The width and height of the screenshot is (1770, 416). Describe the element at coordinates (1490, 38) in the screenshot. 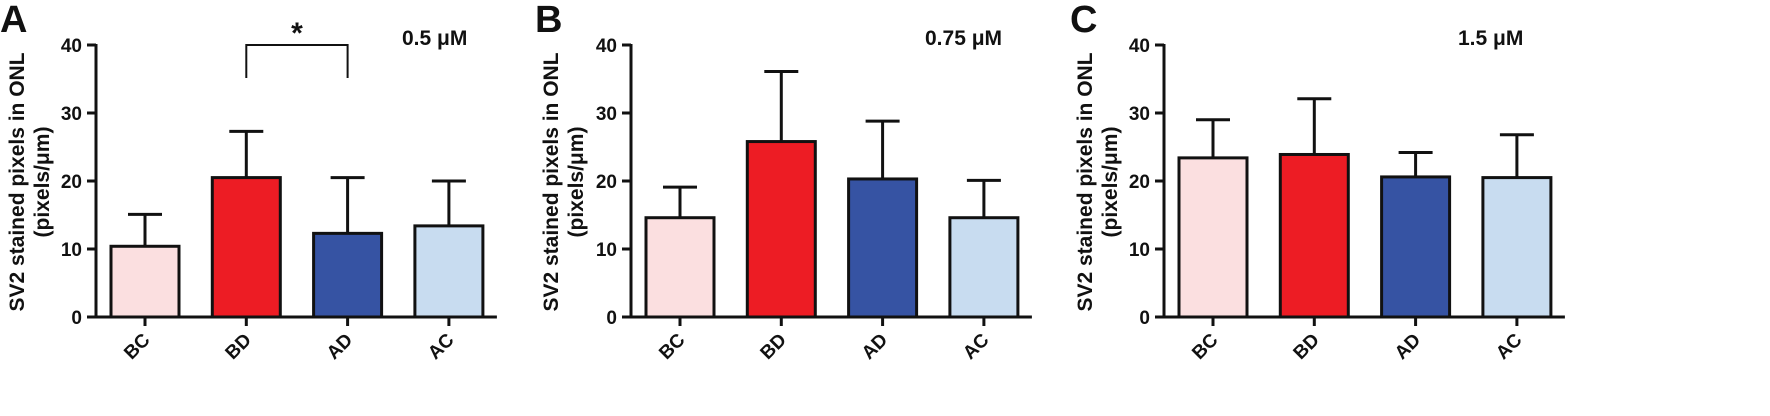

I see `concentration-label: 1.5 μM` at that location.